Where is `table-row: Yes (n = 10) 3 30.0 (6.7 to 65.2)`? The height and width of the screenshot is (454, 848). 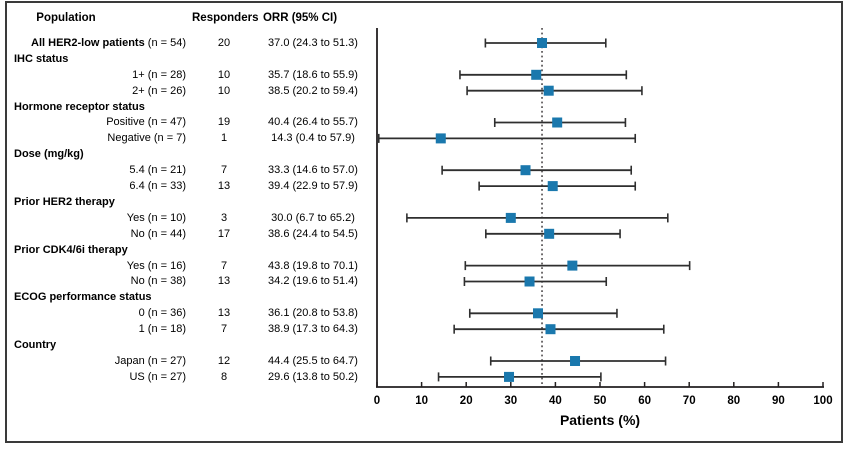 table-row: Yes (n = 10) 3 30.0 (6.7 to 65.2) is located at coordinates (188, 218).